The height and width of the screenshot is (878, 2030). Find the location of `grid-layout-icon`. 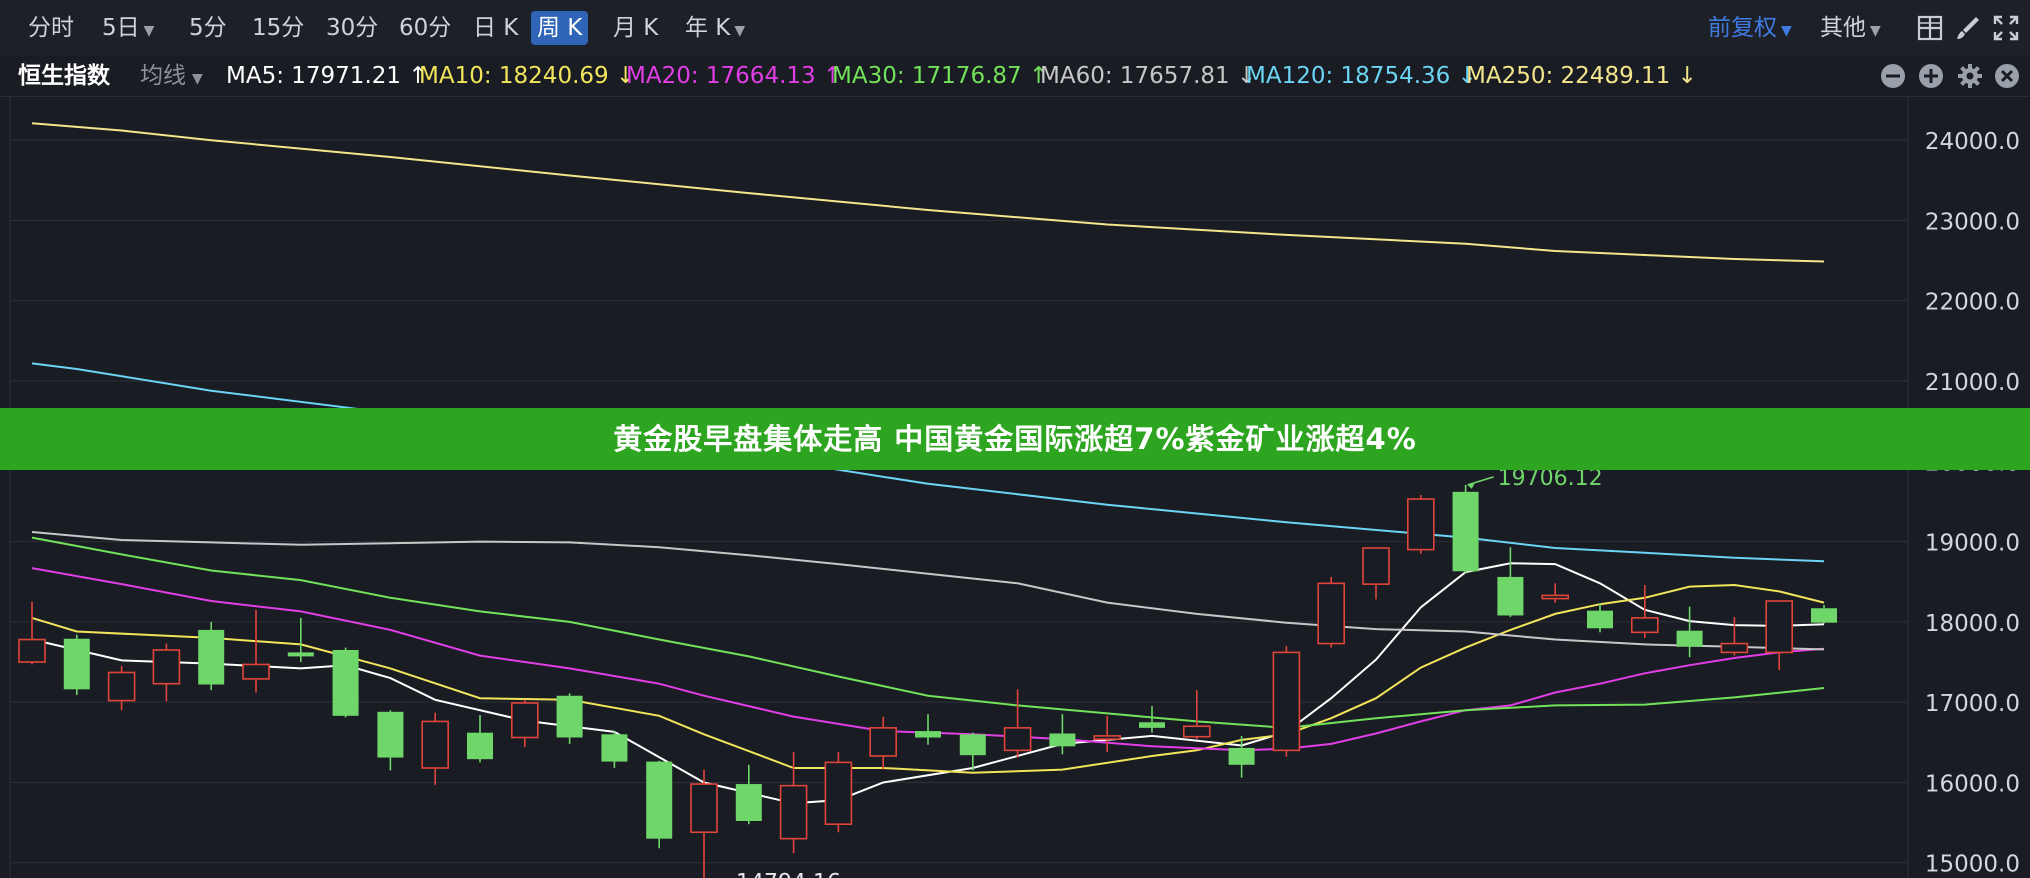

grid-layout-icon is located at coordinates (1930, 28).